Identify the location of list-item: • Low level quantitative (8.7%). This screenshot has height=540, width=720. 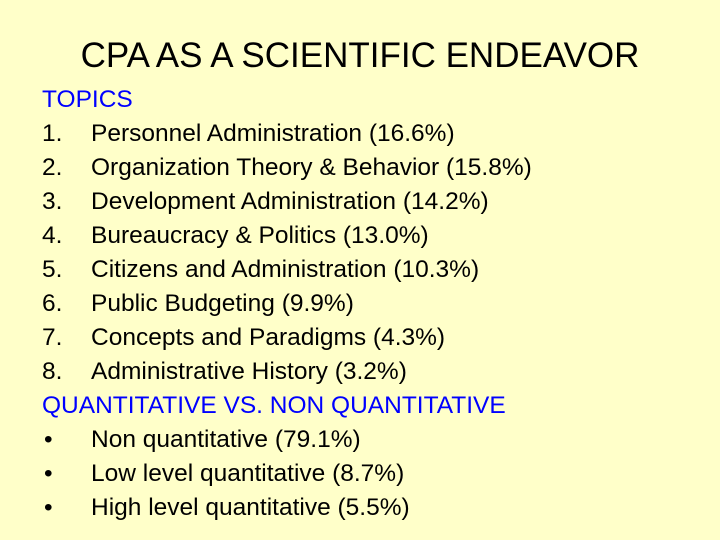
(372, 474).